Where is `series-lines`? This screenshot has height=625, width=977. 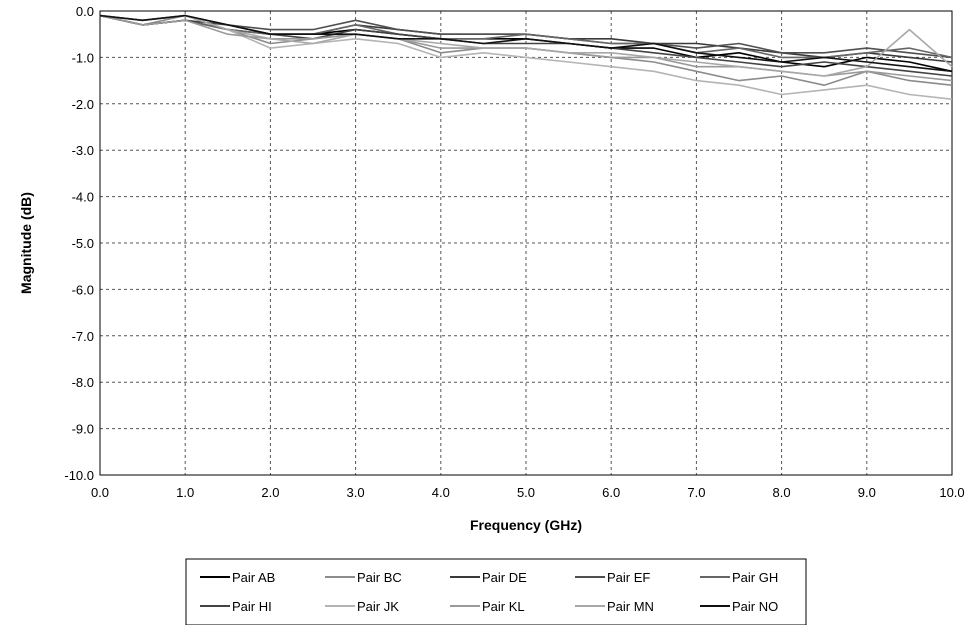
series-lines is located at coordinates (526, 57).